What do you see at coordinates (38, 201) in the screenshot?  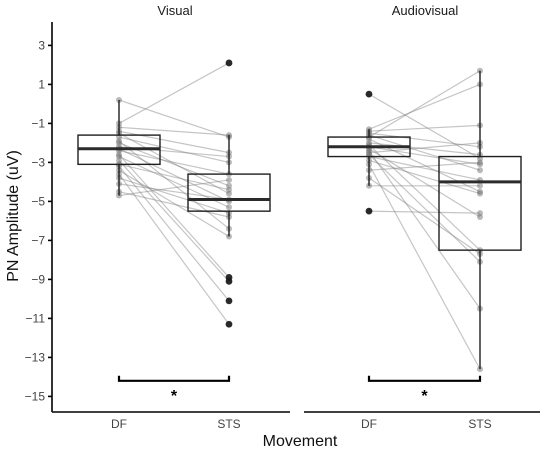 I see `y-tick-label: −5` at bounding box center [38, 201].